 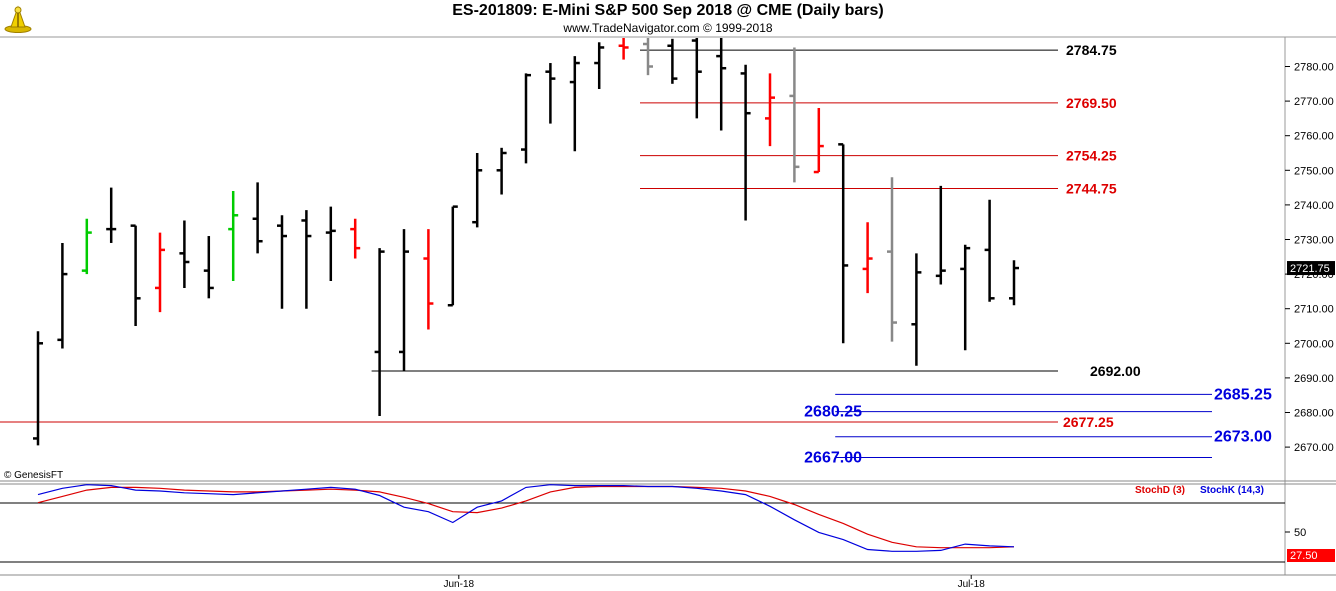 I want to click on legend-entry: StochD (3), so click(x=1160, y=490).